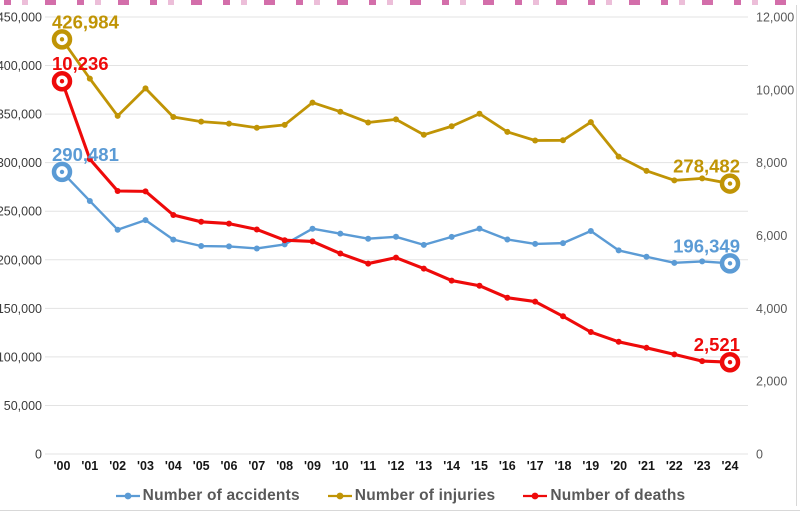 This screenshot has width=800, height=516. Describe the element at coordinates (21, 357) in the screenshot. I see `left-axis-tick-label: 100,000` at that location.